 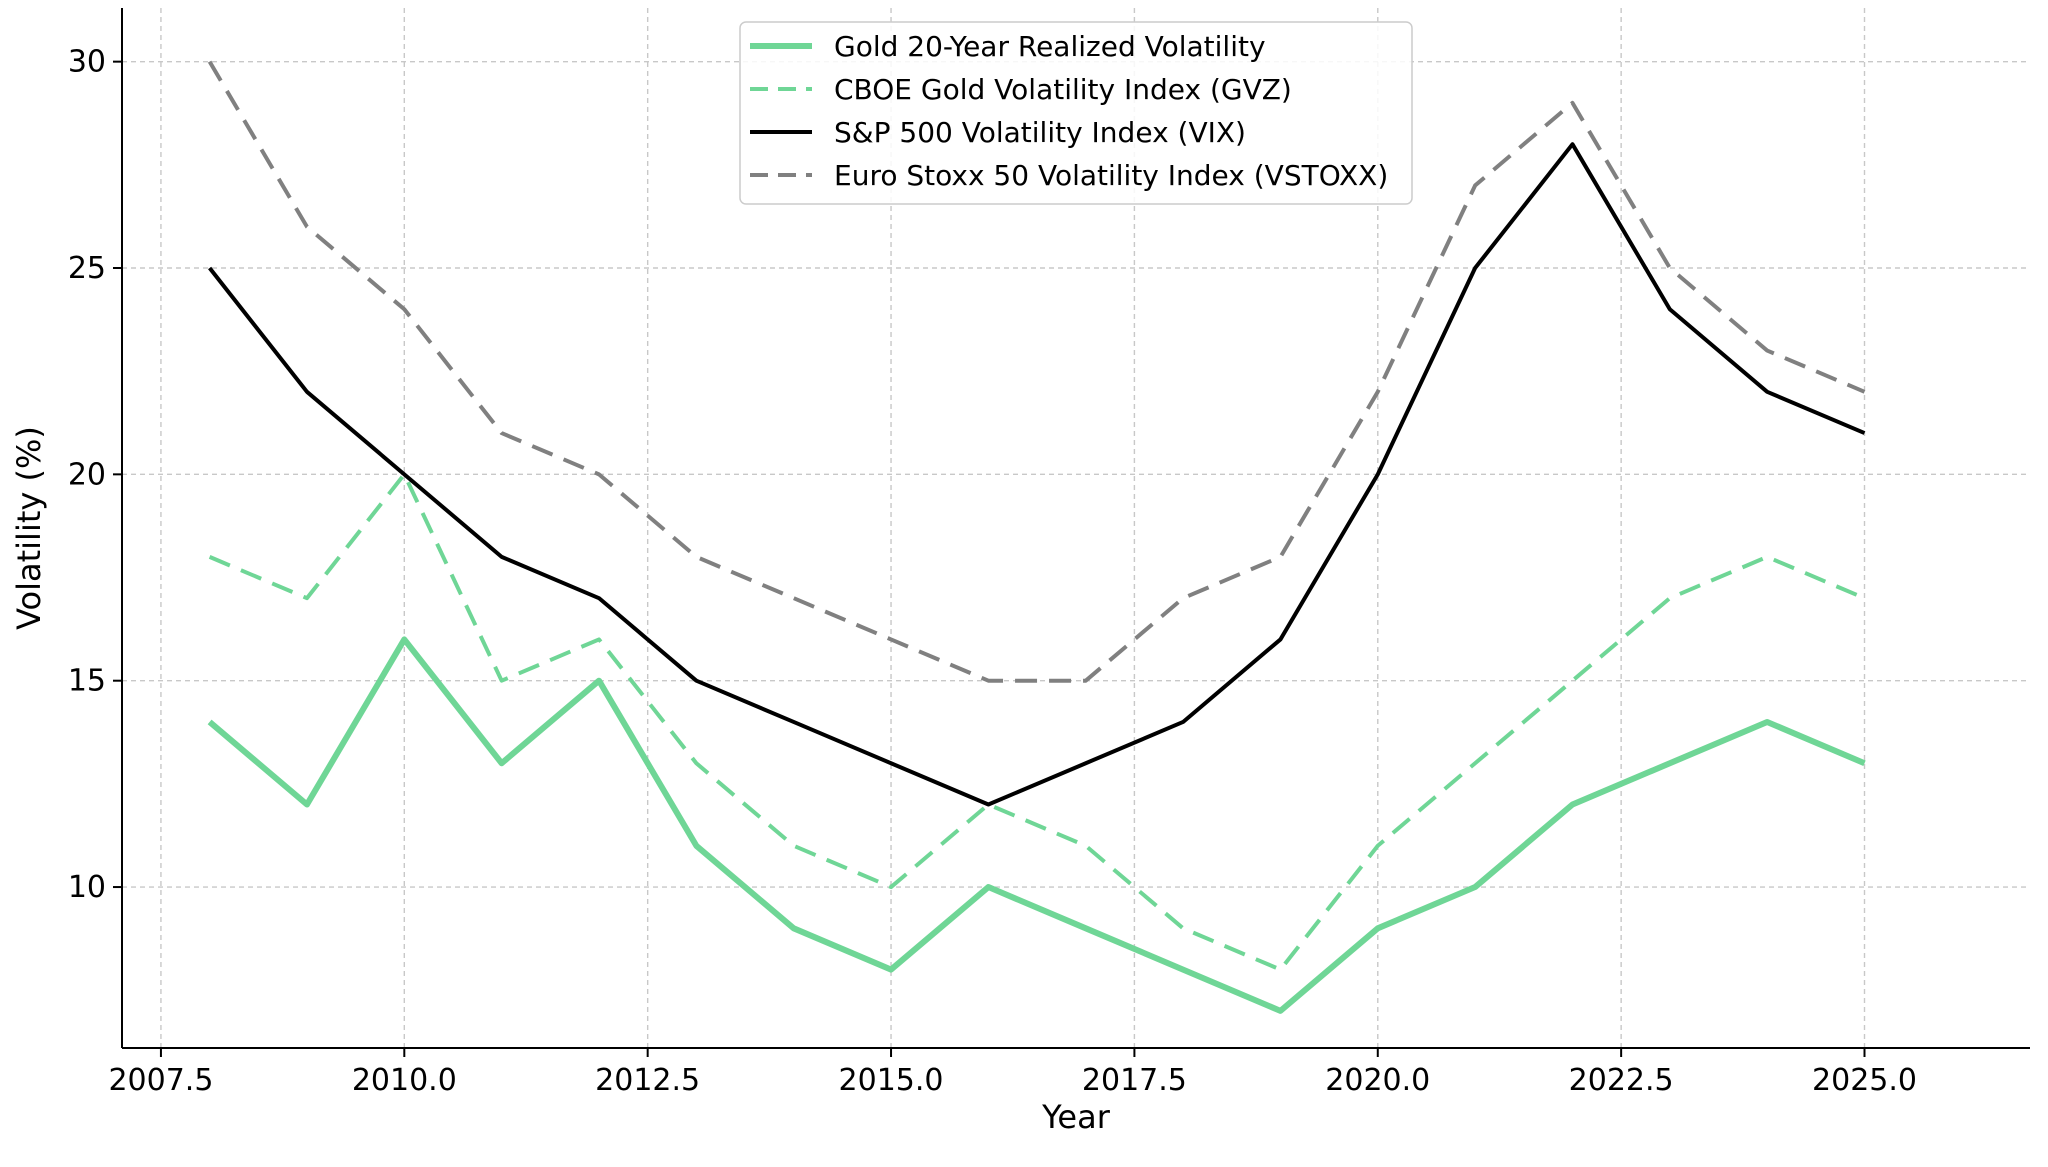 I want to click on x-tick-label: 2022.5, so click(x=1621, y=1080).